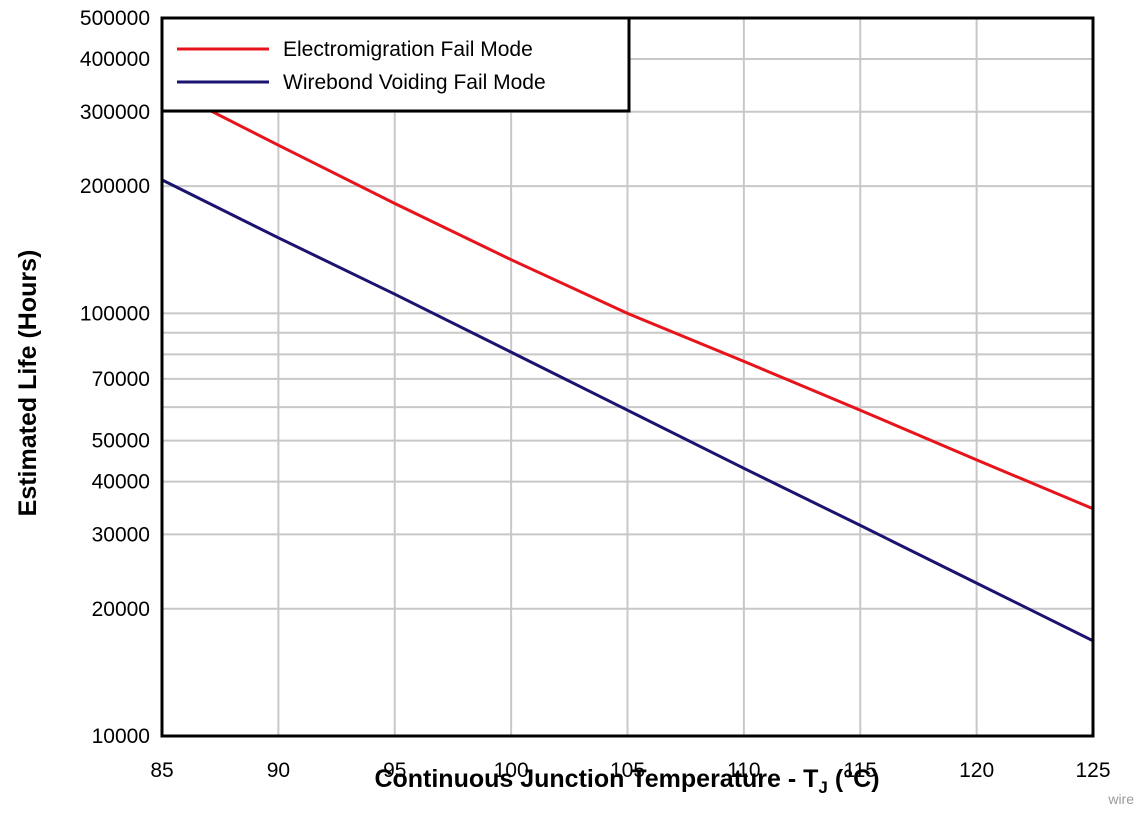 The width and height of the screenshot is (1139, 823). I want to click on legend-box, so click(395, 64).